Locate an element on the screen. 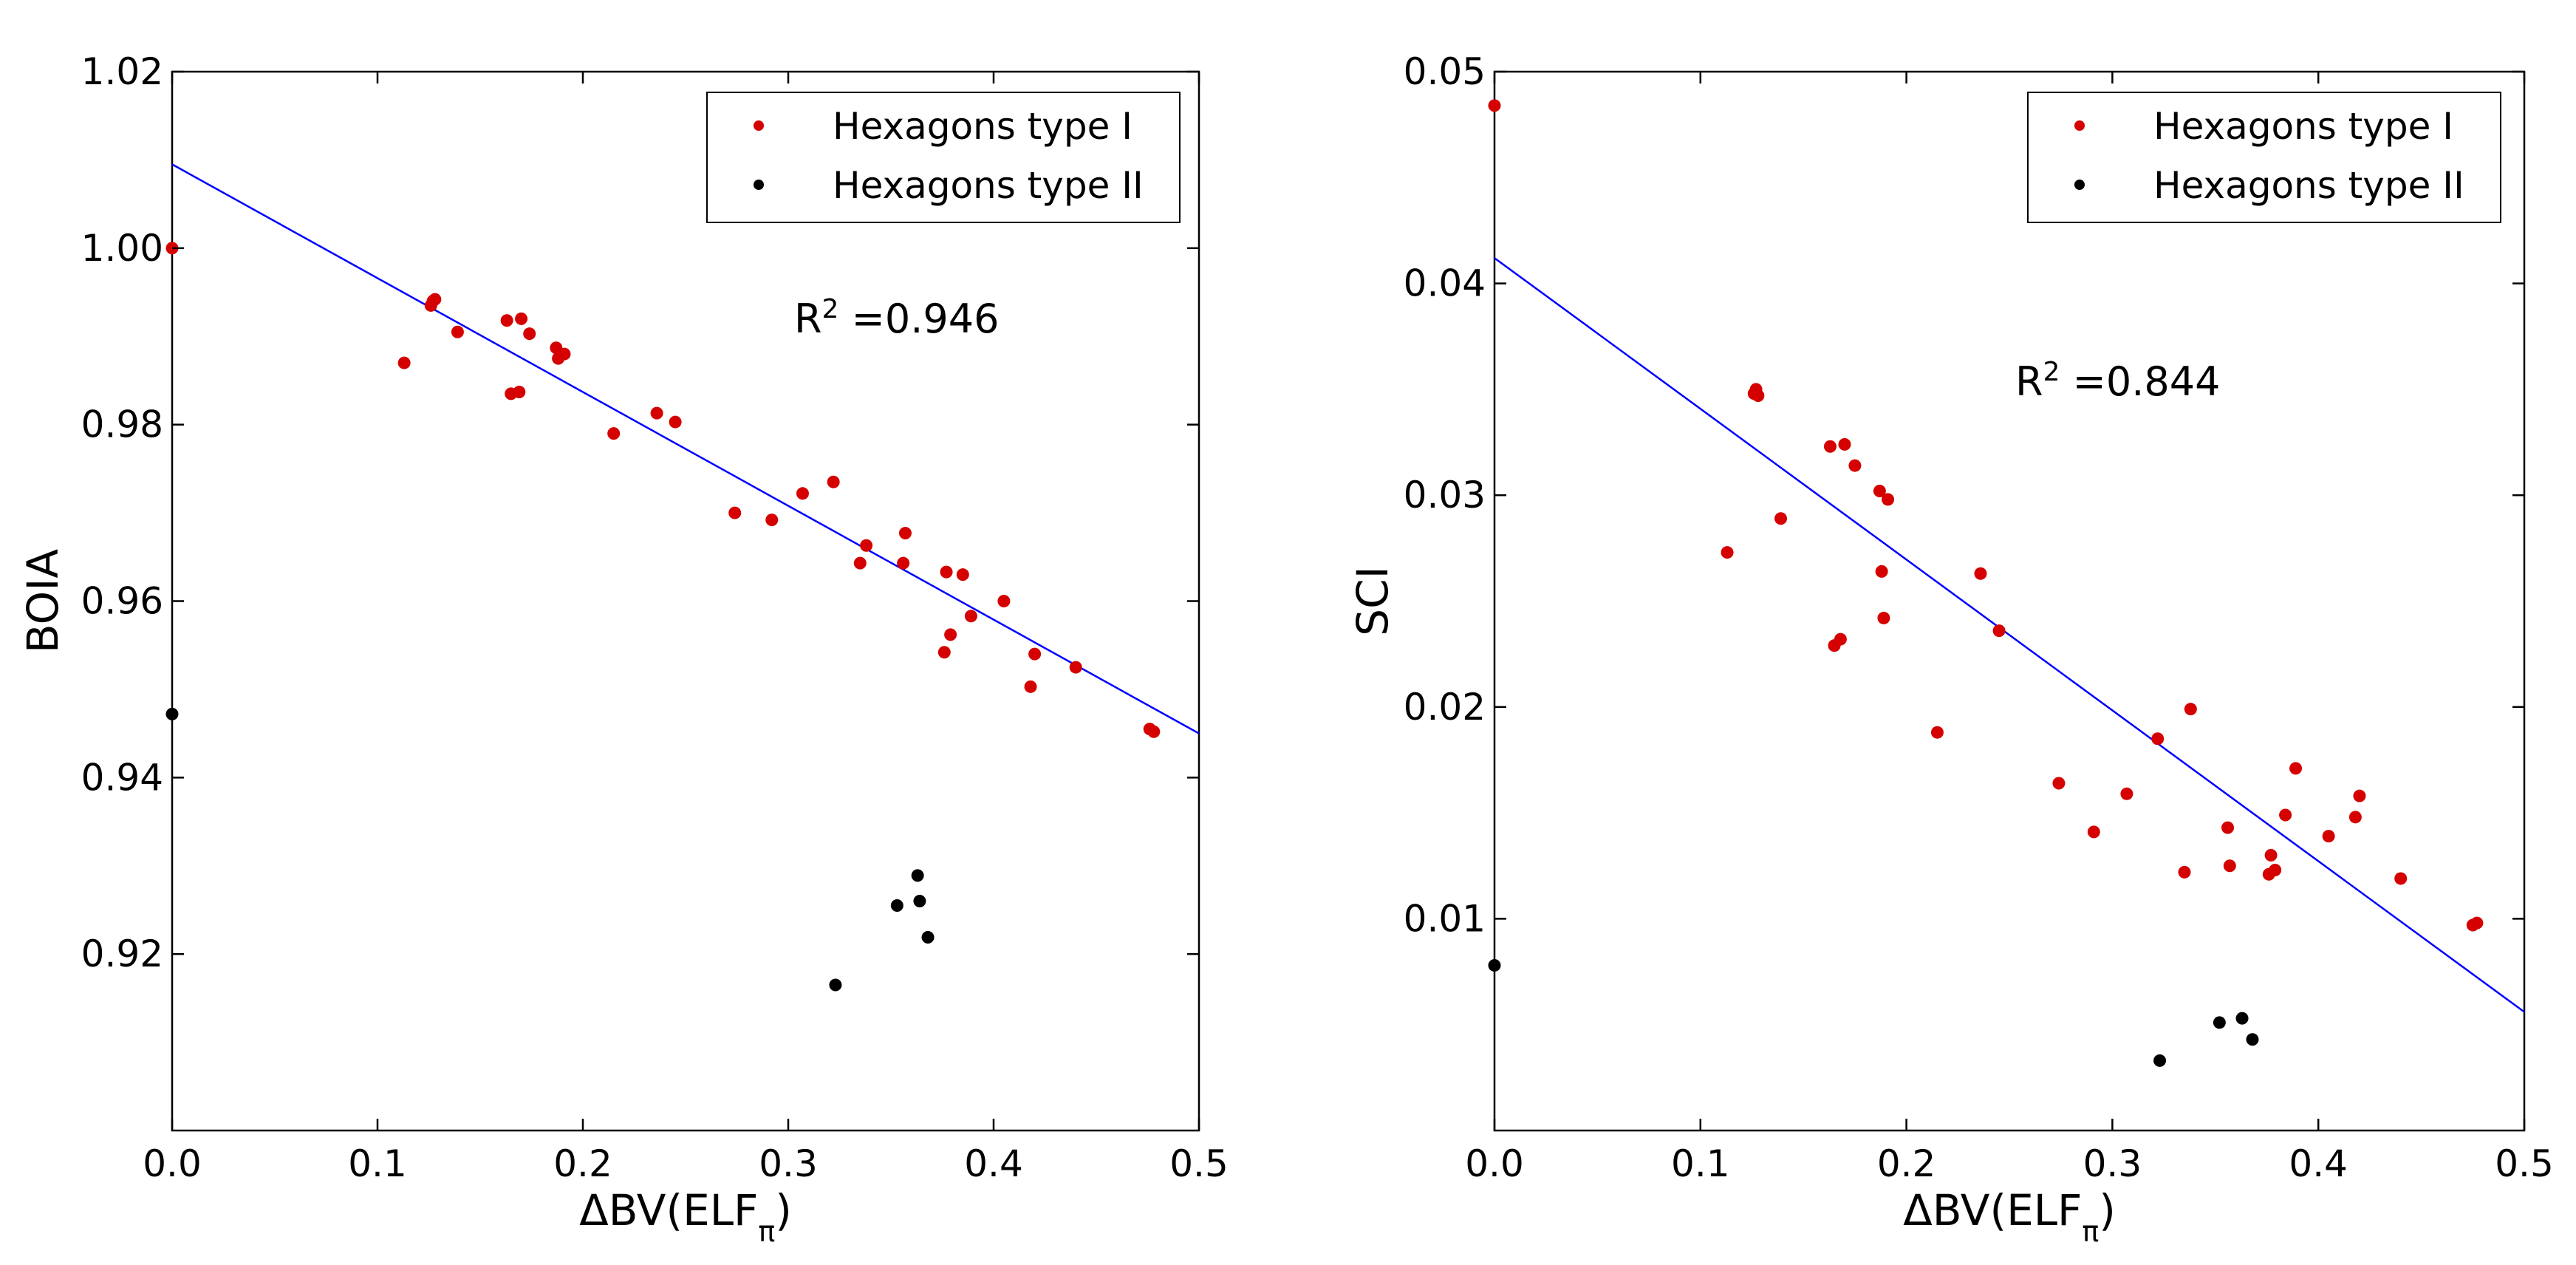 Image resolution: width=2576 pixels, height=1265 pixels. legend-label-type-2: Hexagons type II is located at coordinates (988, 185).